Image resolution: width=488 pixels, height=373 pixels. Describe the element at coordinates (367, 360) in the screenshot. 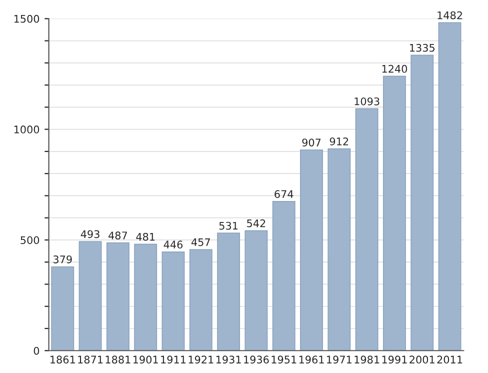

I see `x-tick-label: 1981` at that location.